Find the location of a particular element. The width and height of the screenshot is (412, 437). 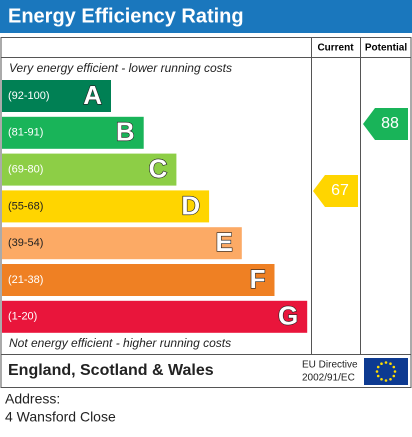

current-value: 67 is located at coordinates (340, 190).